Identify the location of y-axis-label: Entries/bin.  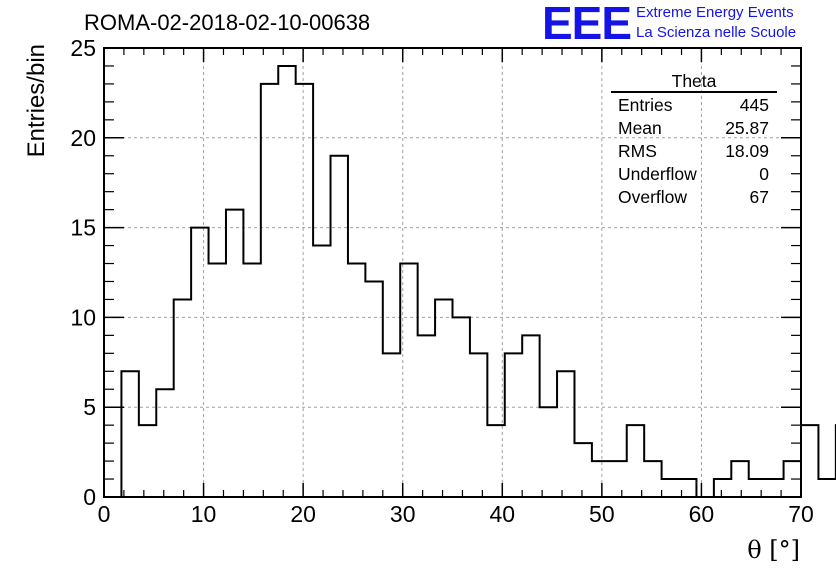
(36, 100).